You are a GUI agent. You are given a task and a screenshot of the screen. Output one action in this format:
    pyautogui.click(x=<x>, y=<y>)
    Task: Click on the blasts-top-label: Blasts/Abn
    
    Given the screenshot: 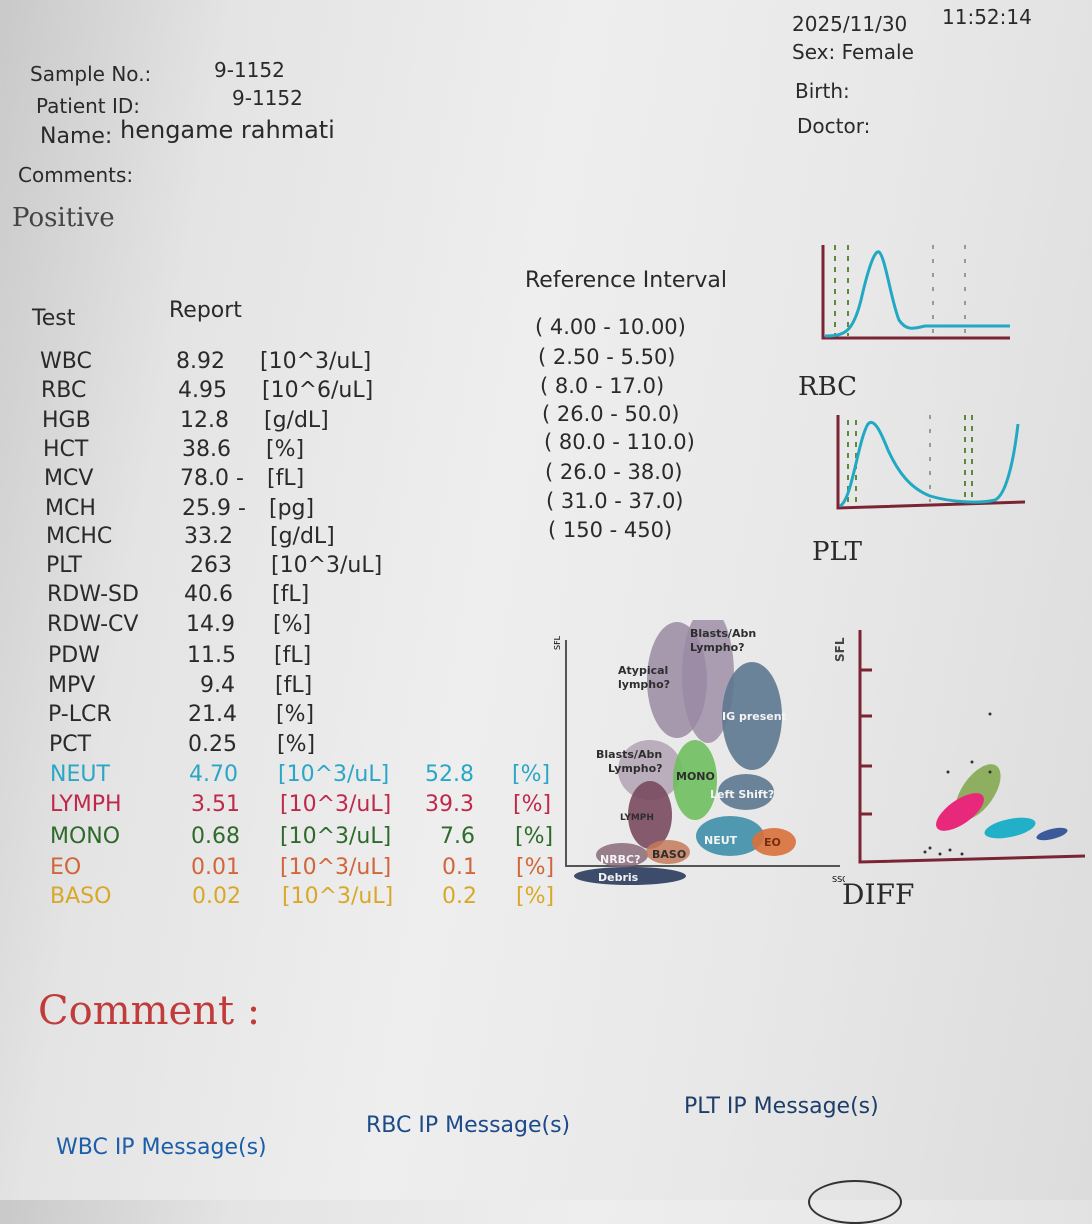 What is the action you would take?
    pyautogui.click(x=723, y=633)
    